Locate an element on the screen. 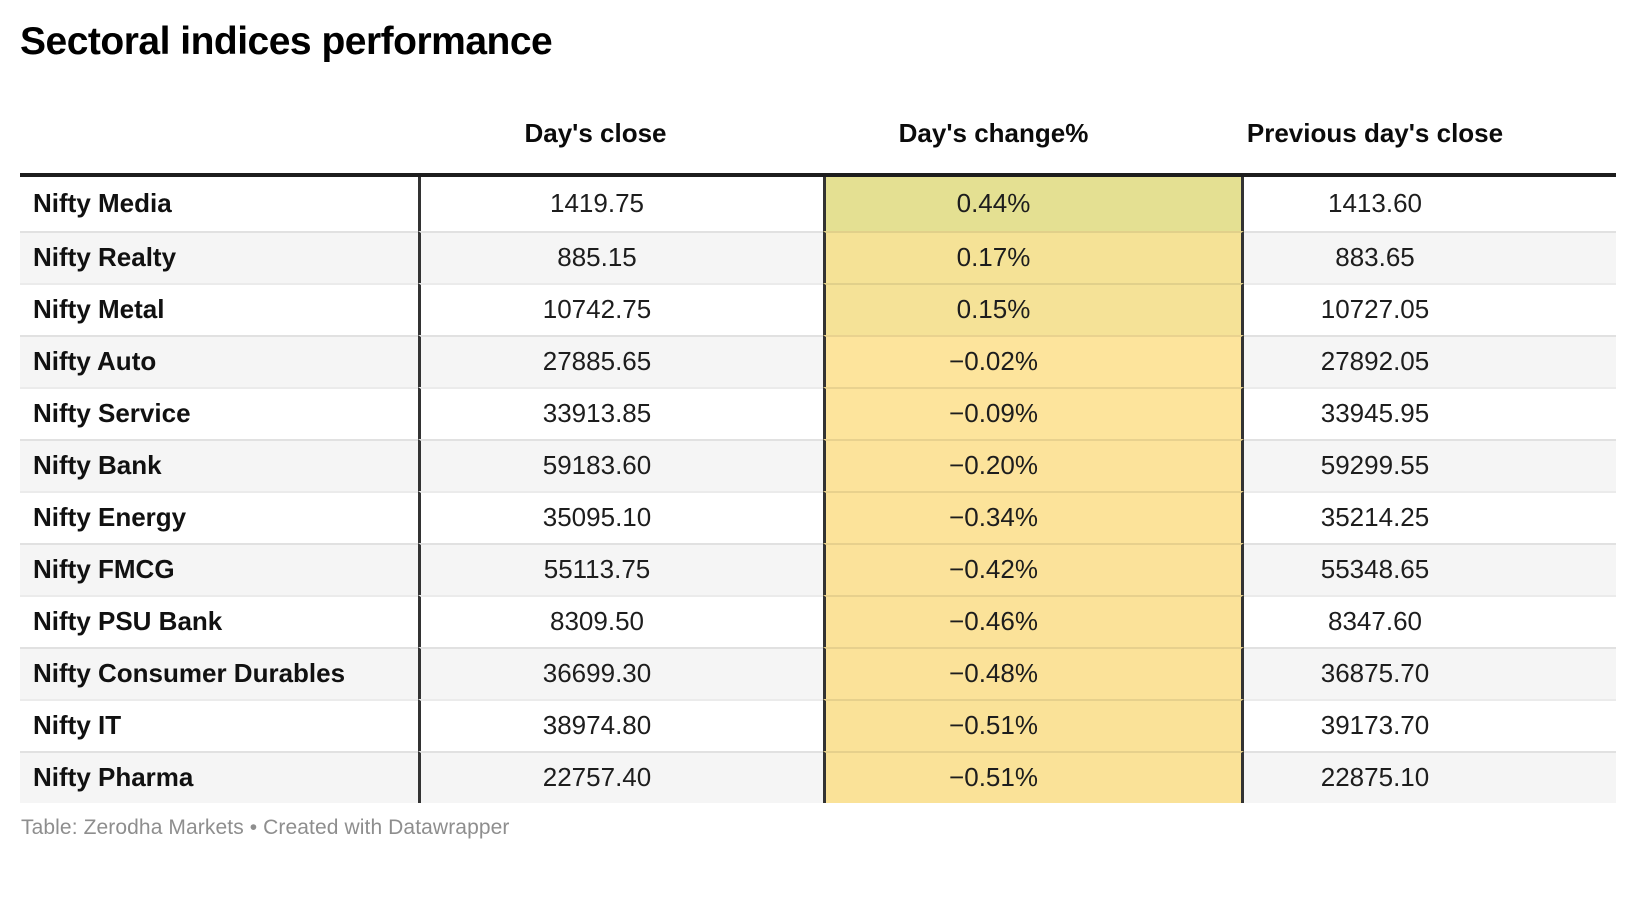  prev-close-cell: 35214.25 is located at coordinates (1430, 516).